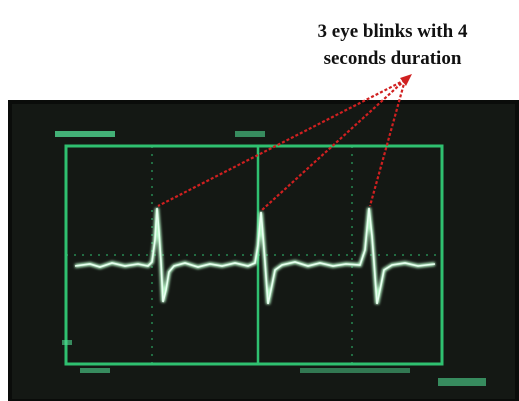  Describe the element at coordinates (392, 45) in the screenshot. I see `annotation-text: 3 eye blinks with 4 seconds duration` at that location.